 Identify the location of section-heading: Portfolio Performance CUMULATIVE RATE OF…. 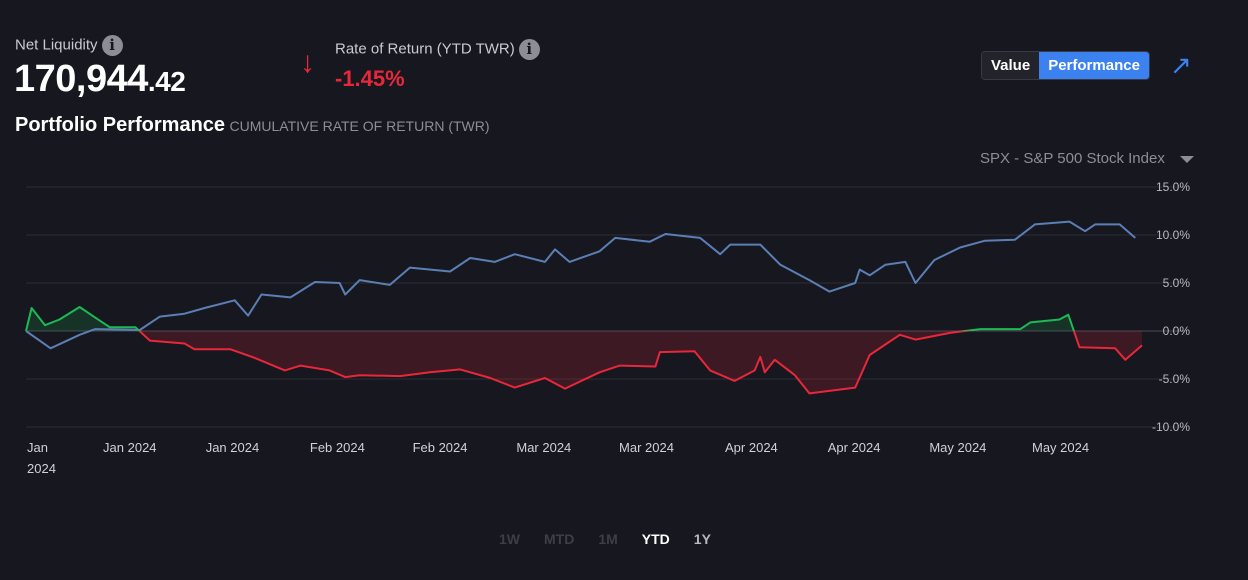
(252, 125).